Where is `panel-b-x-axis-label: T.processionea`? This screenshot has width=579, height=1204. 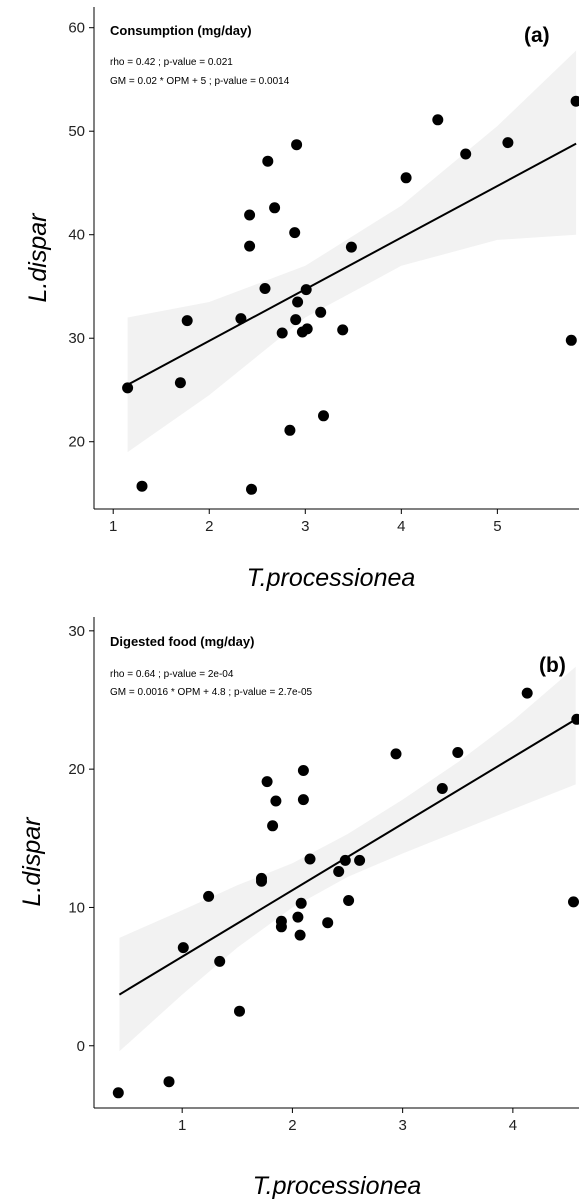
panel-b-x-axis-label: T.processionea is located at coordinates (337, 1186).